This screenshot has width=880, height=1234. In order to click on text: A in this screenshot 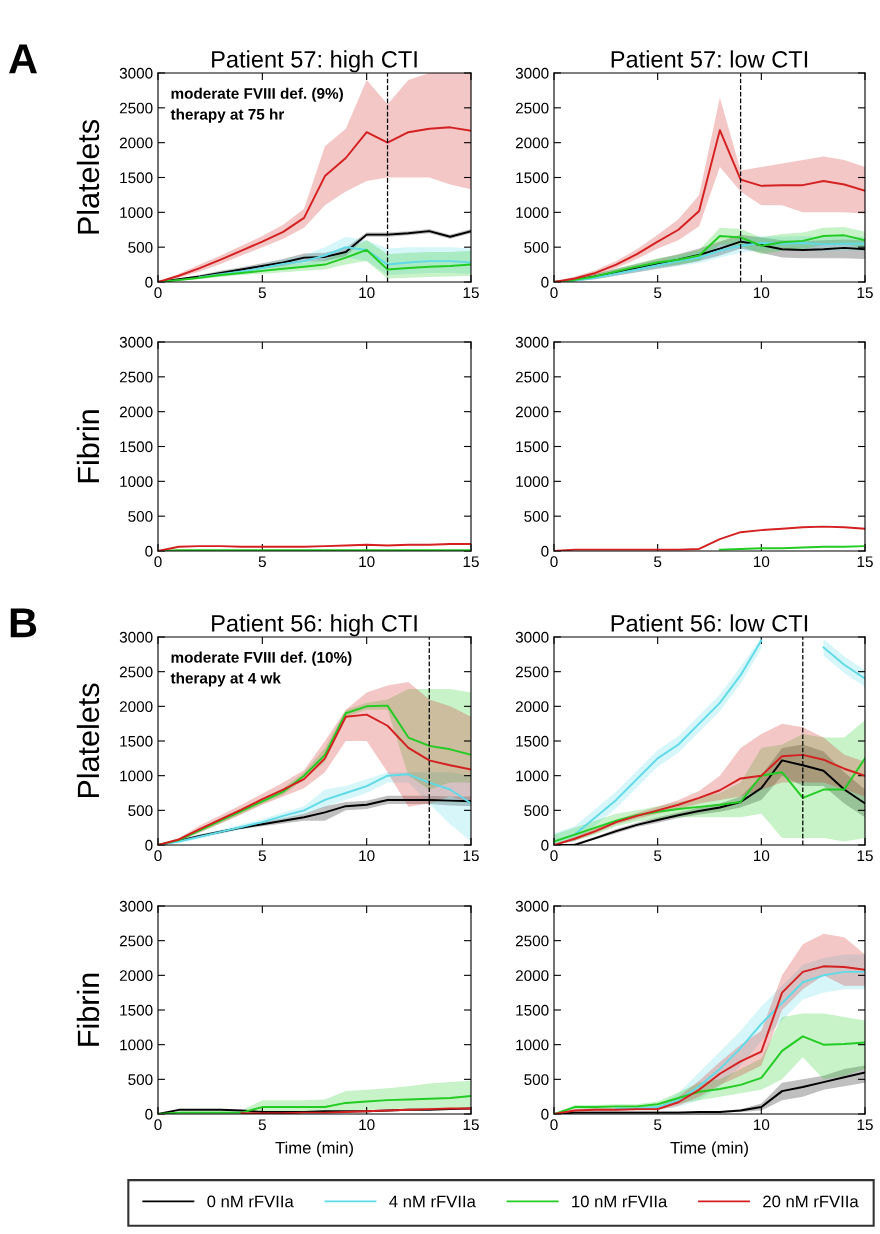, I will do `click(23, 59)`.